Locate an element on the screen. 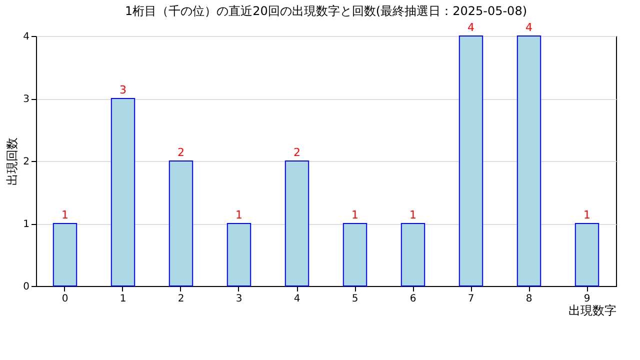 The image size is (640, 360). x-tick-label: 8 is located at coordinates (529, 299).